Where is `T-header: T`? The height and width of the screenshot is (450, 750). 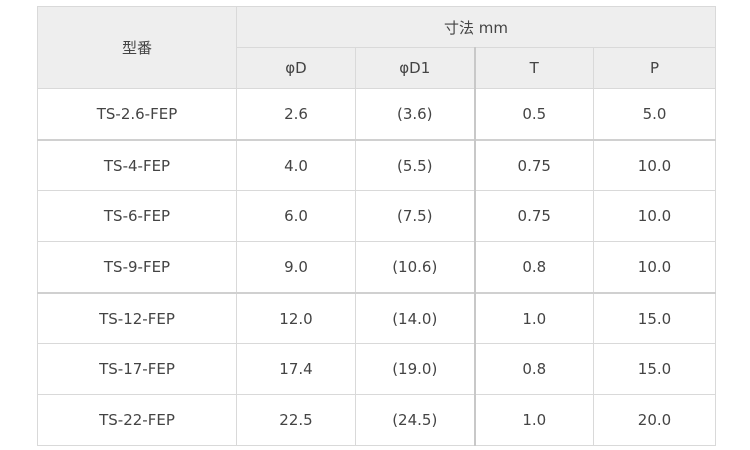
T-header: T is located at coordinates (534, 68).